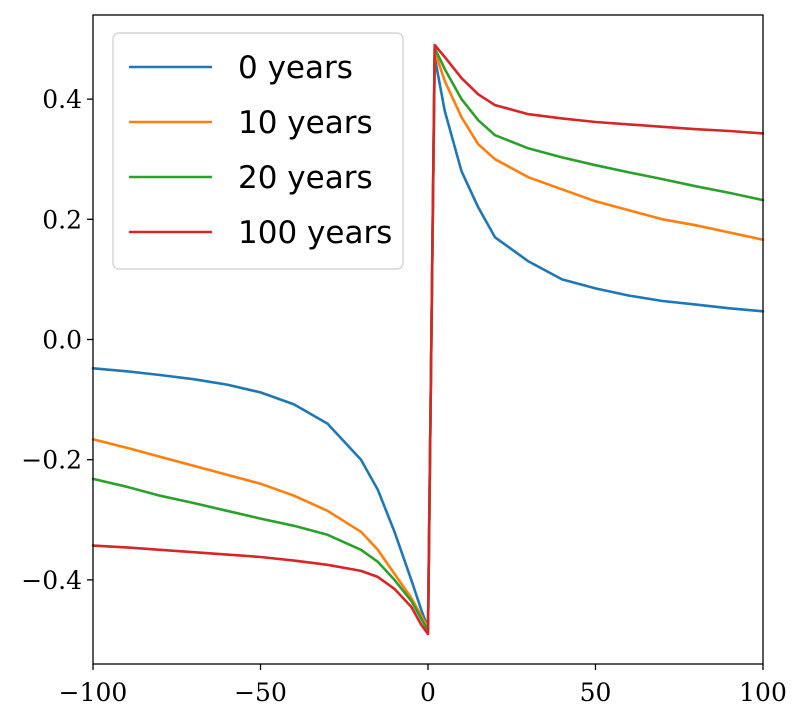 Image resolution: width=800 pixels, height=723 pixels. What do you see at coordinates (51, 460) in the screenshot?
I see `y-tick-label: −0.2` at bounding box center [51, 460].